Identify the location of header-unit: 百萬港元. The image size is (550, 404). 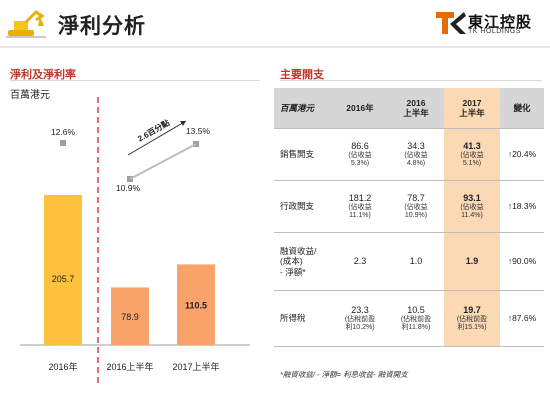
(303, 108).